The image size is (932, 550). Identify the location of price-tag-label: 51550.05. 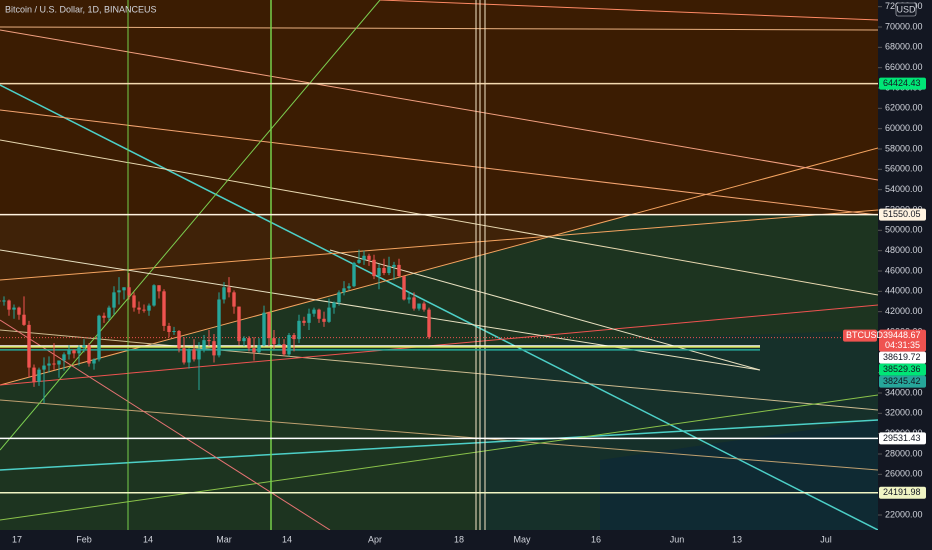
(902, 214).